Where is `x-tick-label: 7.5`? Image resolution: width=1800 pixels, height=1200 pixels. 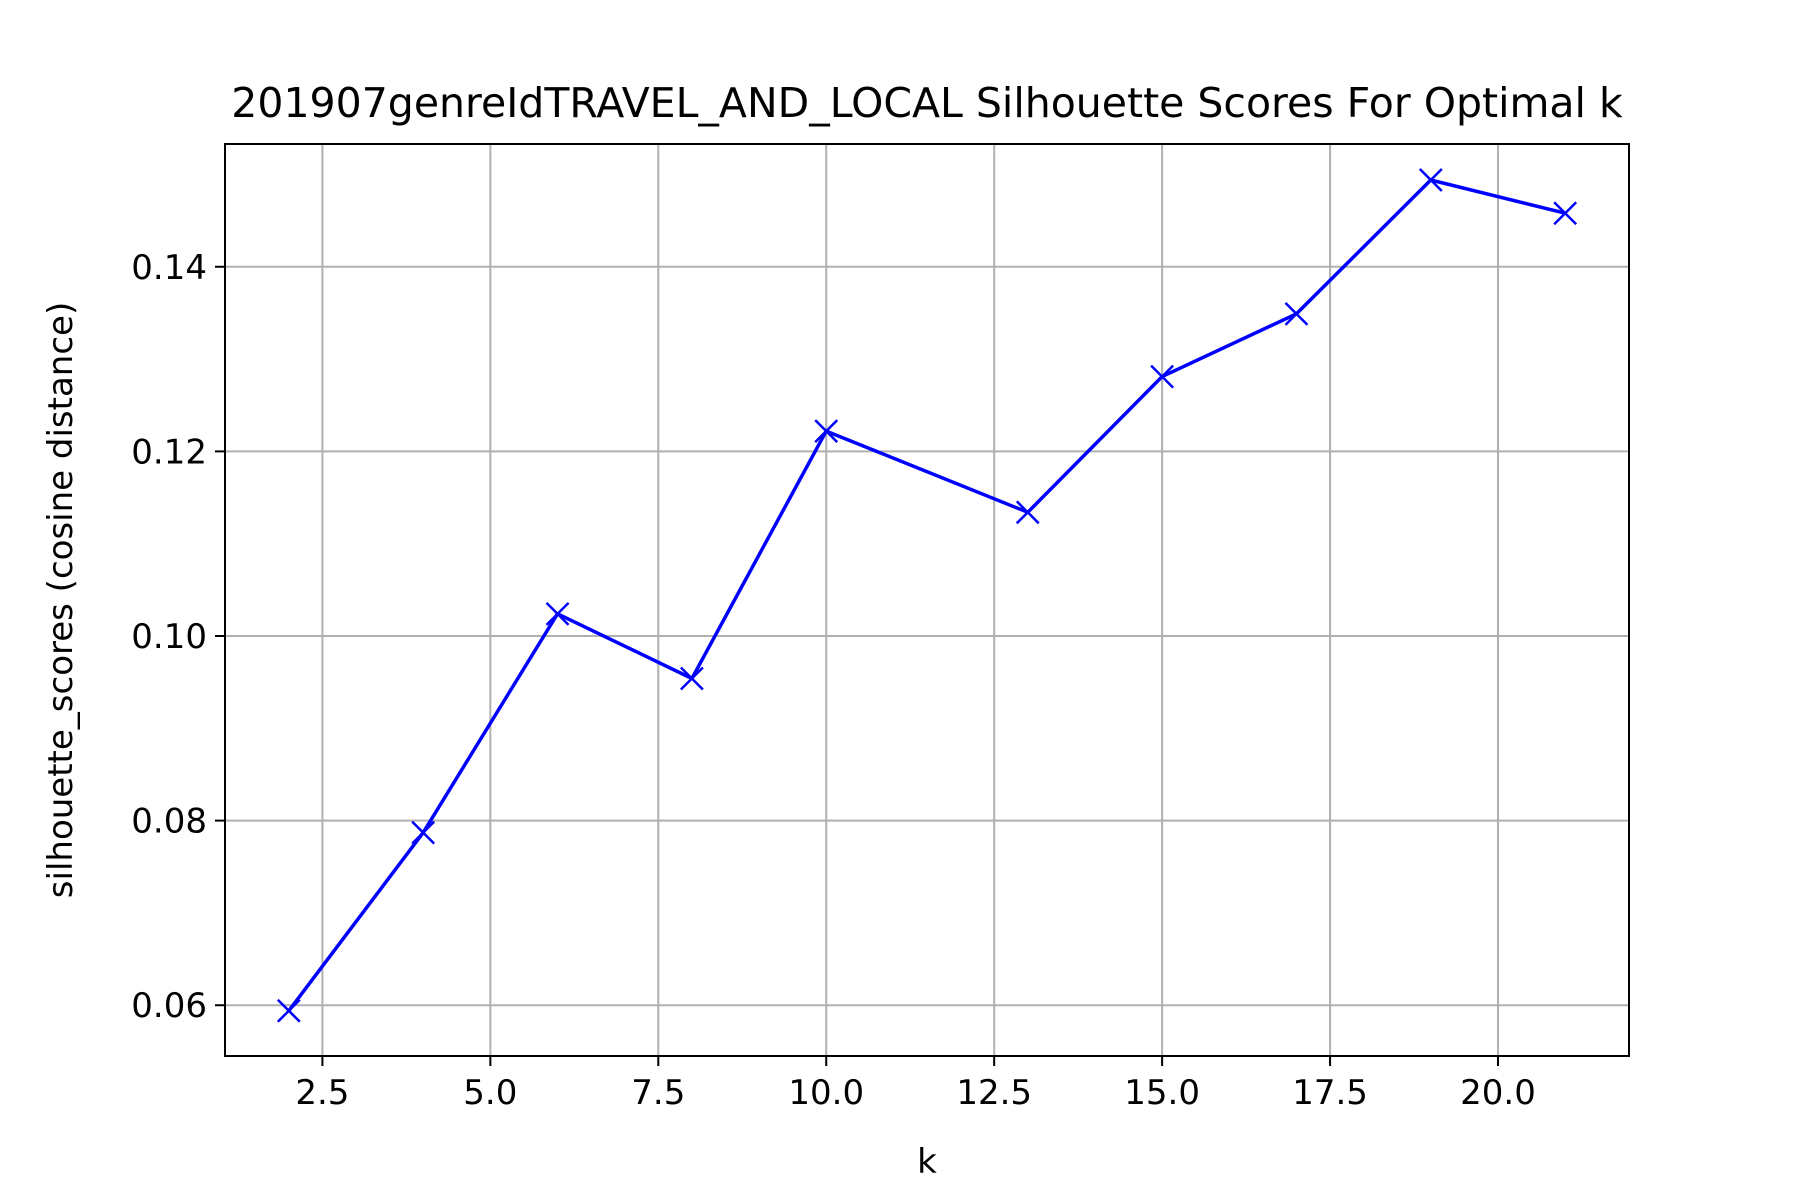
x-tick-label: 7.5 is located at coordinates (658, 1093).